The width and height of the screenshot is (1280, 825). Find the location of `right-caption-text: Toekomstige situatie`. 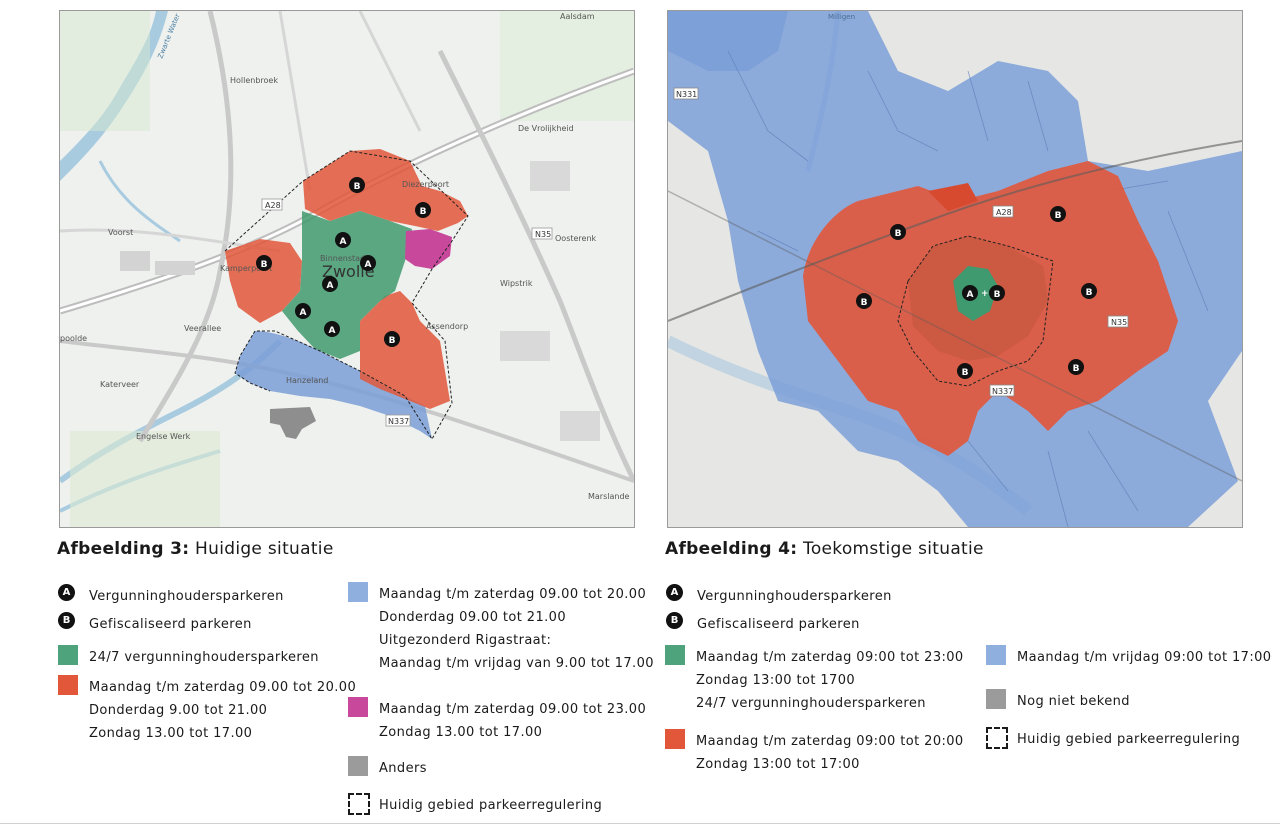

right-caption-text: Toekomstige situatie is located at coordinates (893, 549).